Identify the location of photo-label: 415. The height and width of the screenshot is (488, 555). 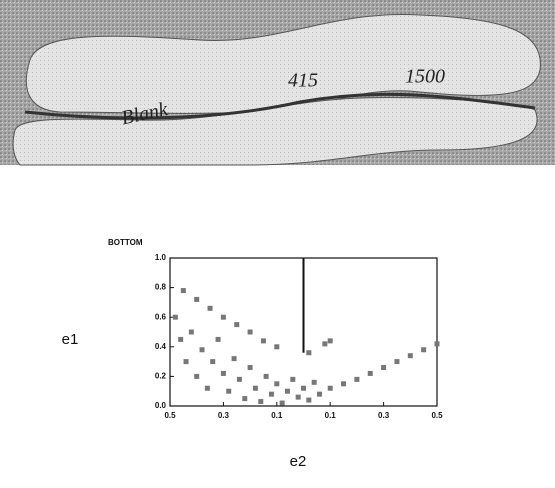
(303, 81).